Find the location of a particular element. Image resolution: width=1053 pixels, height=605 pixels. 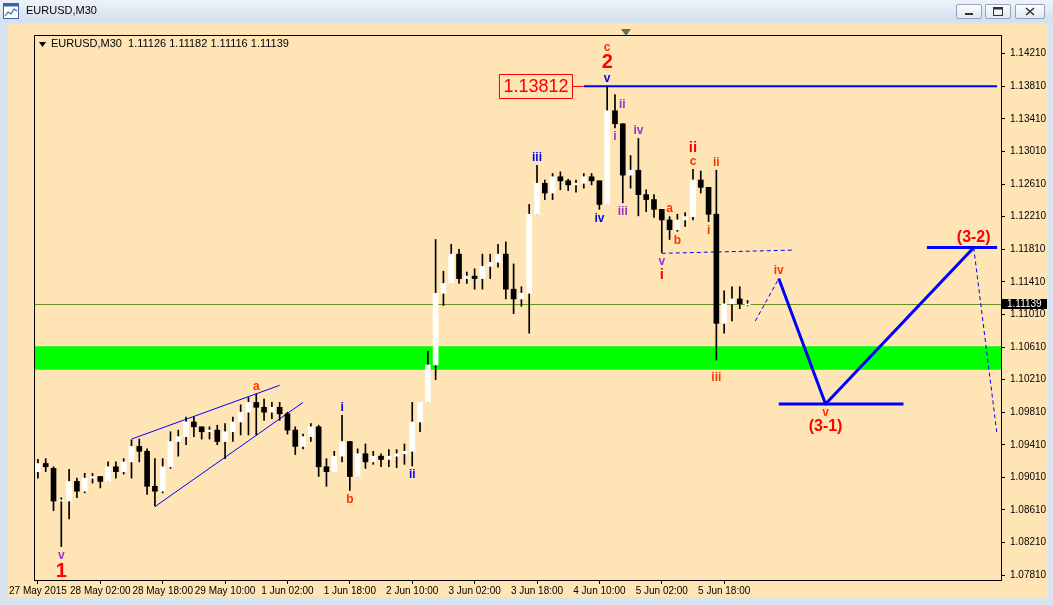

annotation: 1.13812 is located at coordinates (536, 86).